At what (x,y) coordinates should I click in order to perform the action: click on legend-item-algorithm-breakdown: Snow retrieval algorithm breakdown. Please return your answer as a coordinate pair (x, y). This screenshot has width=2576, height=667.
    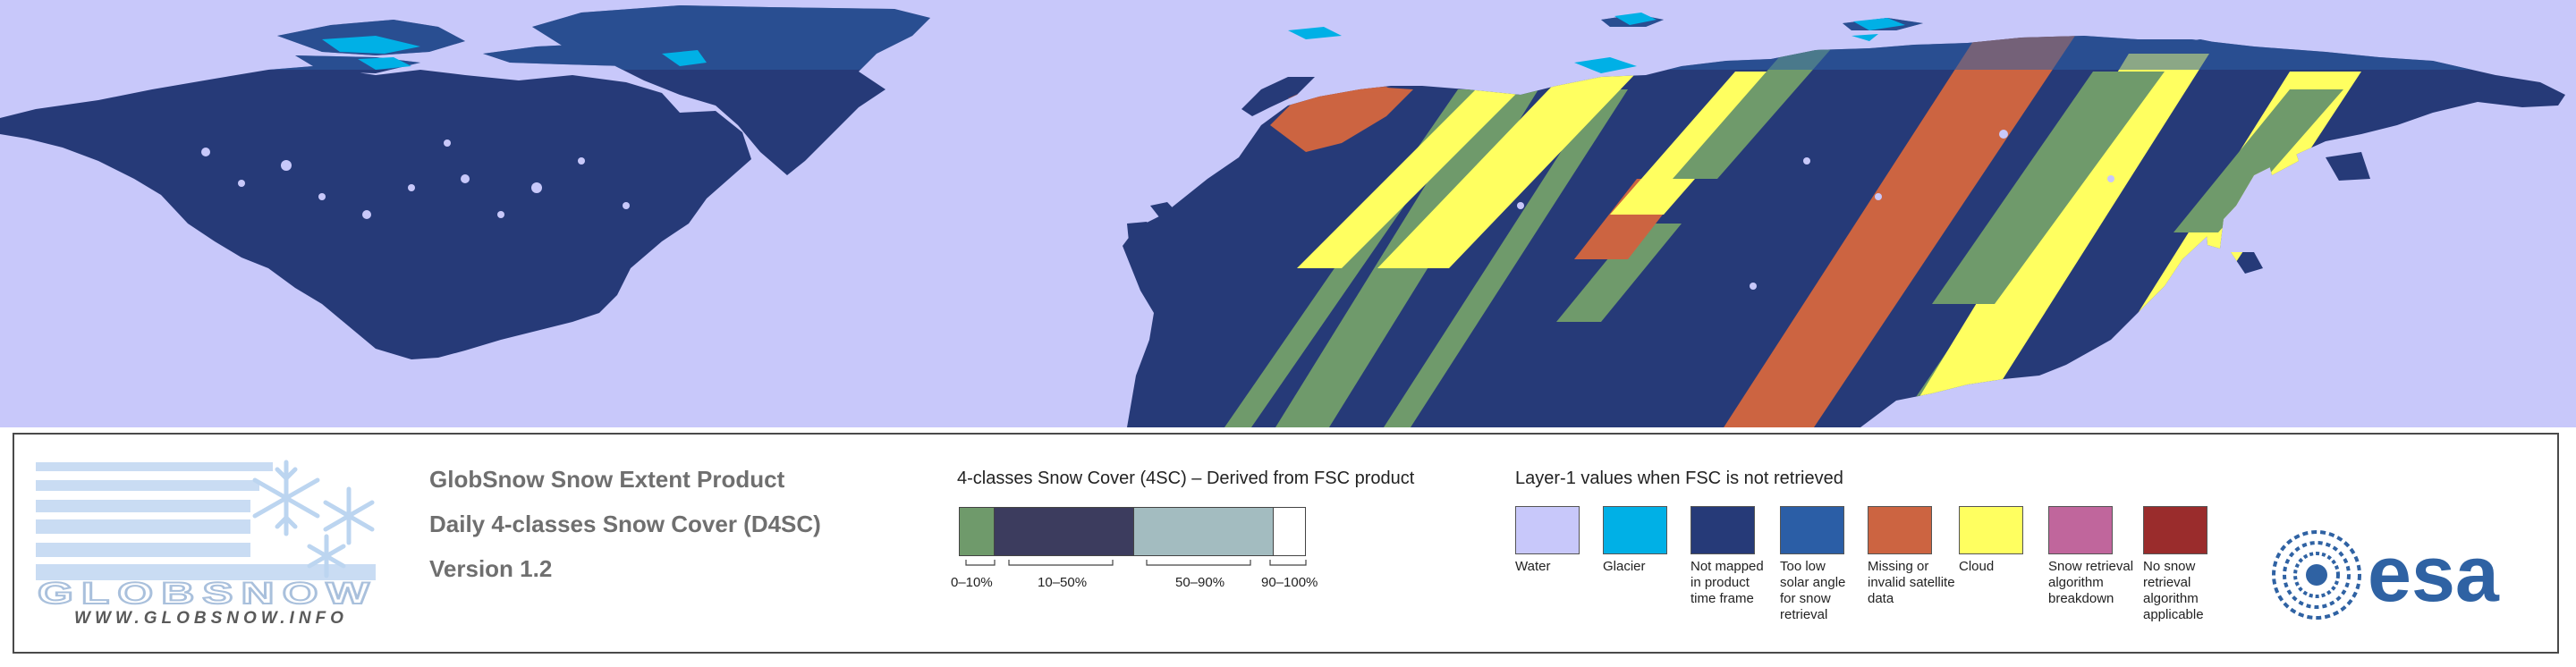
    Looking at the image, I should click on (2093, 556).